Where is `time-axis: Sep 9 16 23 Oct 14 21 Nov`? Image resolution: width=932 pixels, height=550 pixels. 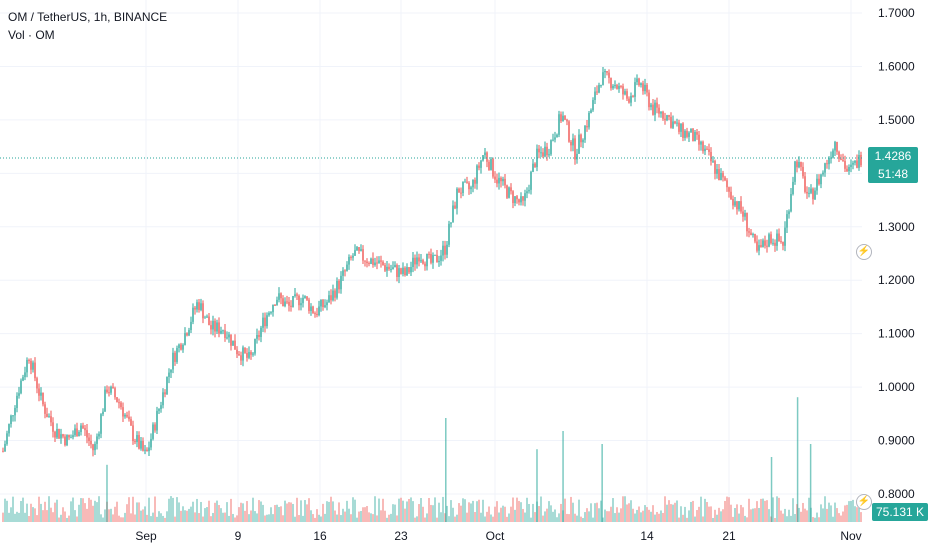 time-axis: Sep 9 16 23 Oct 14 21 Nov is located at coordinates (498, 536).